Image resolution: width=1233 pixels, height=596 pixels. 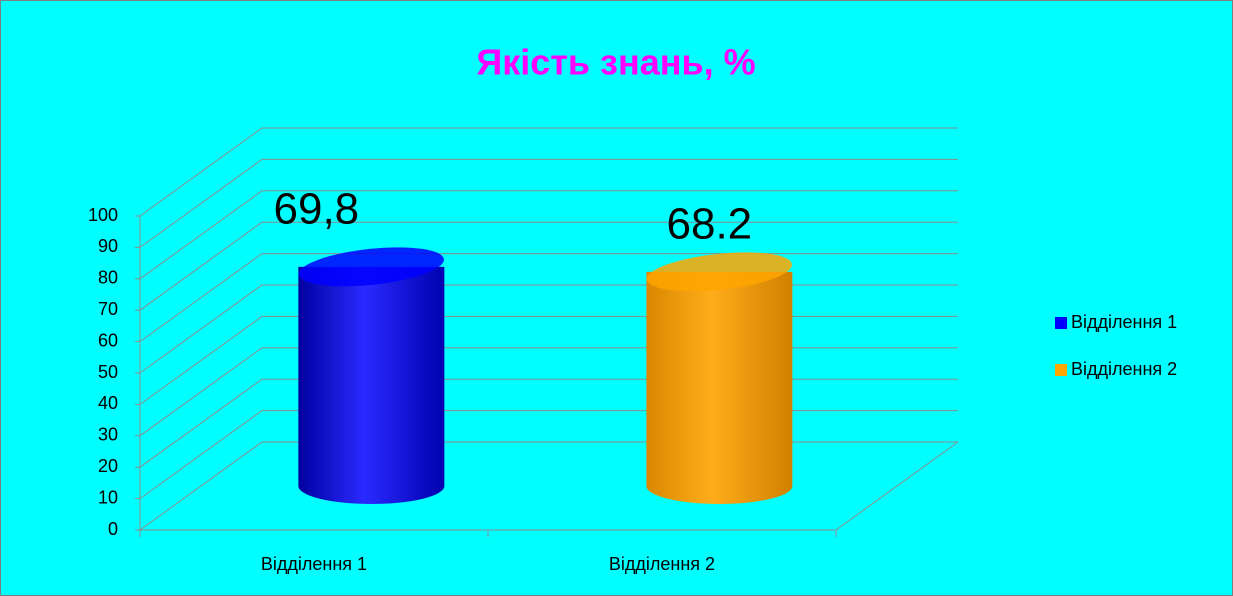 What do you see at coordinates (317, 208) in the screenshot?
I see `data-label: 69,8` at bounding box center [317, 208].